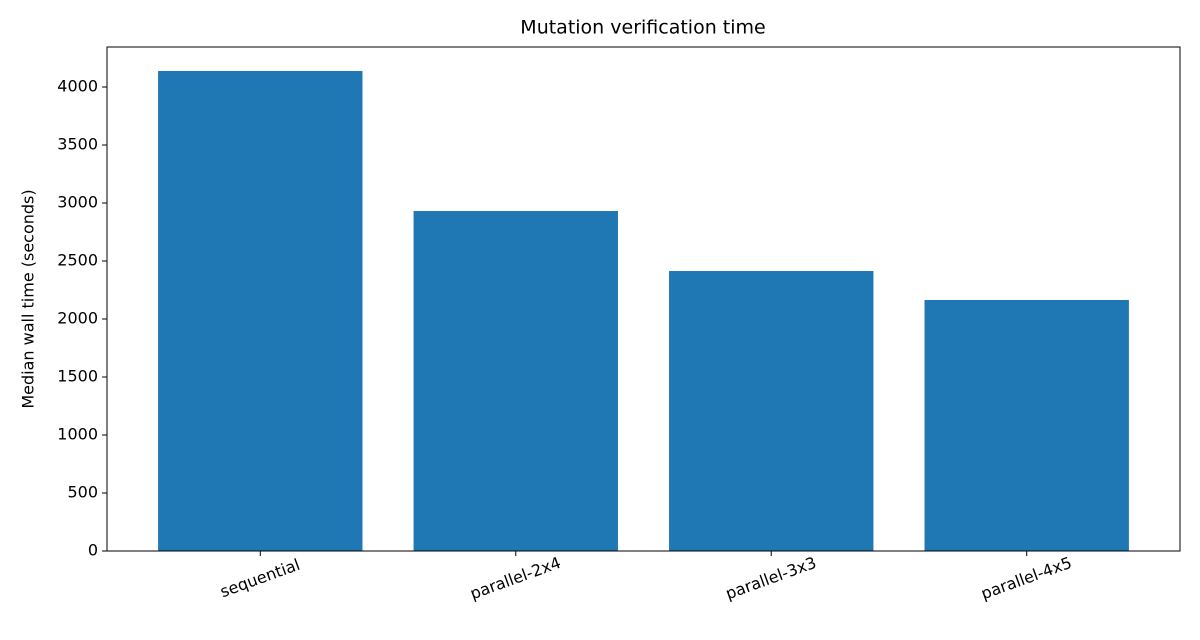 This screenshot has height=640, width=1200. What do you see at coordinates (642, 28) in the screenshot?
I see `chart-title: Mutation verification time` at bounding box center [642, 28].